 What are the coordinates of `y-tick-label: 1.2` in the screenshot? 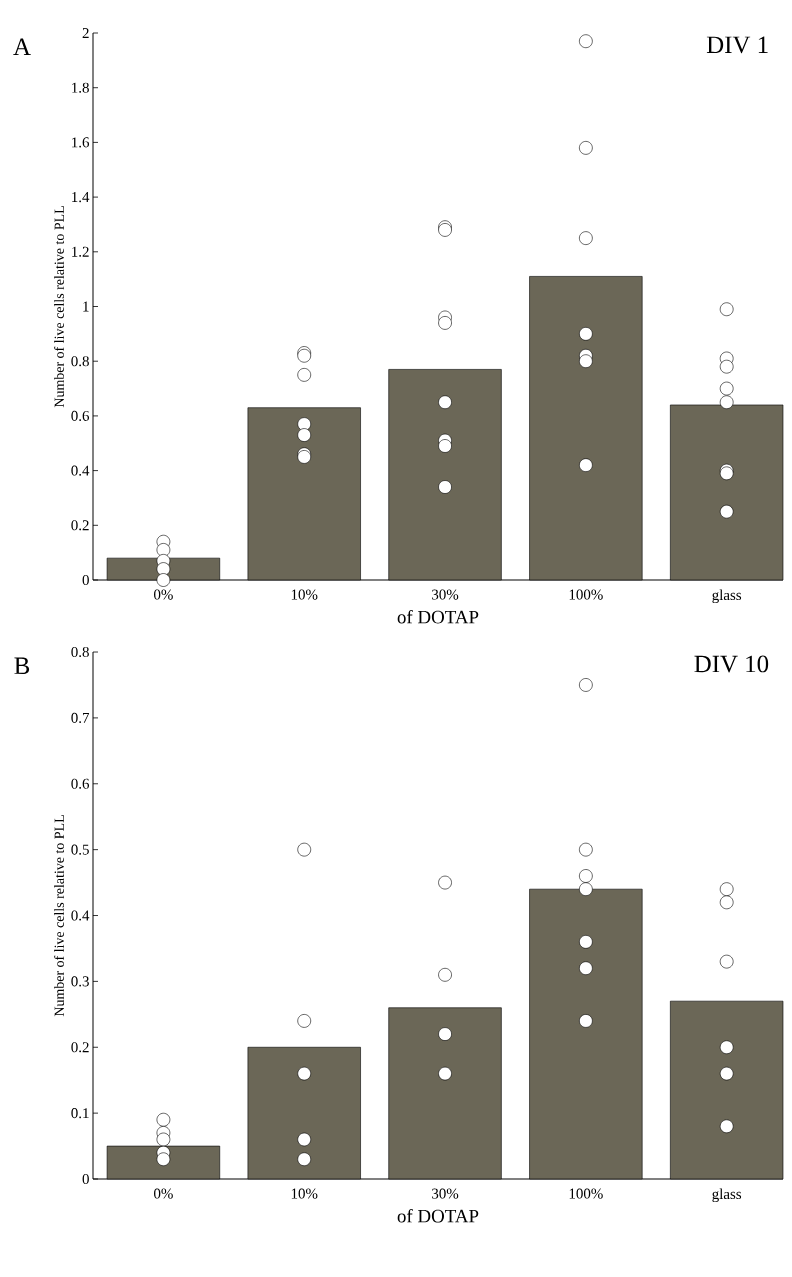 It's located at (80, 251).